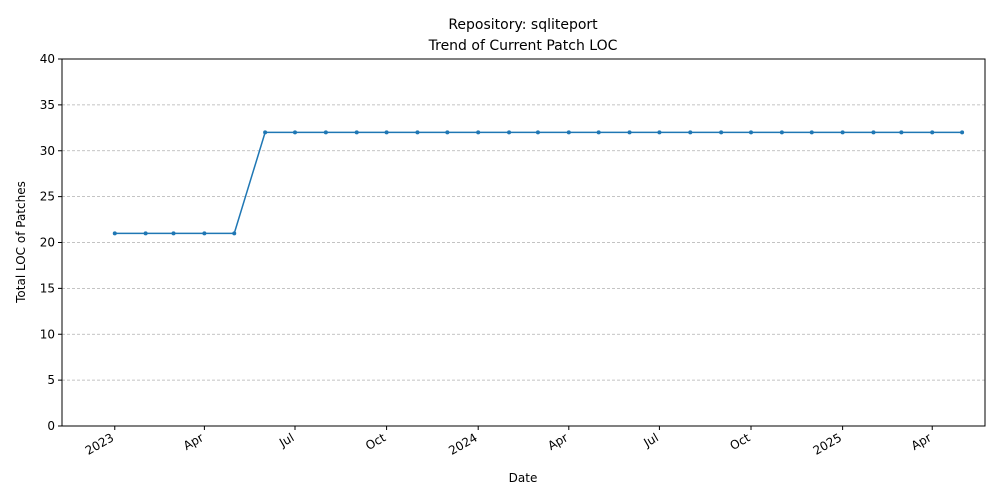 Image resolution: width=1000 pixels, height=500 pixels. What do you see at coordinates (51, 426) in the screenshot?
I see `y-tick-label: 0` at bounding box center [51, 426].